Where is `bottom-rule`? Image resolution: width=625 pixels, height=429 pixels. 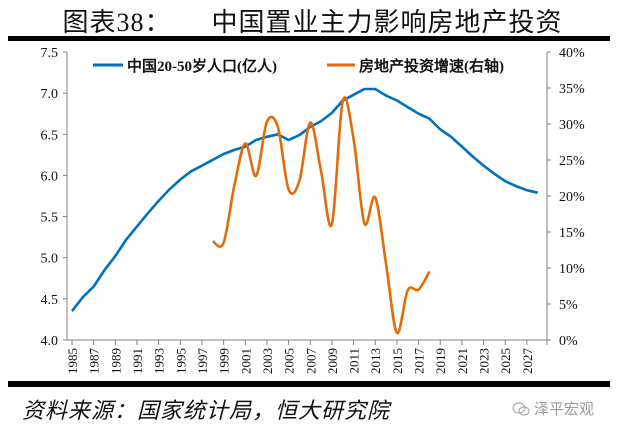 bottom-rule is located at coordinates (309, 384).